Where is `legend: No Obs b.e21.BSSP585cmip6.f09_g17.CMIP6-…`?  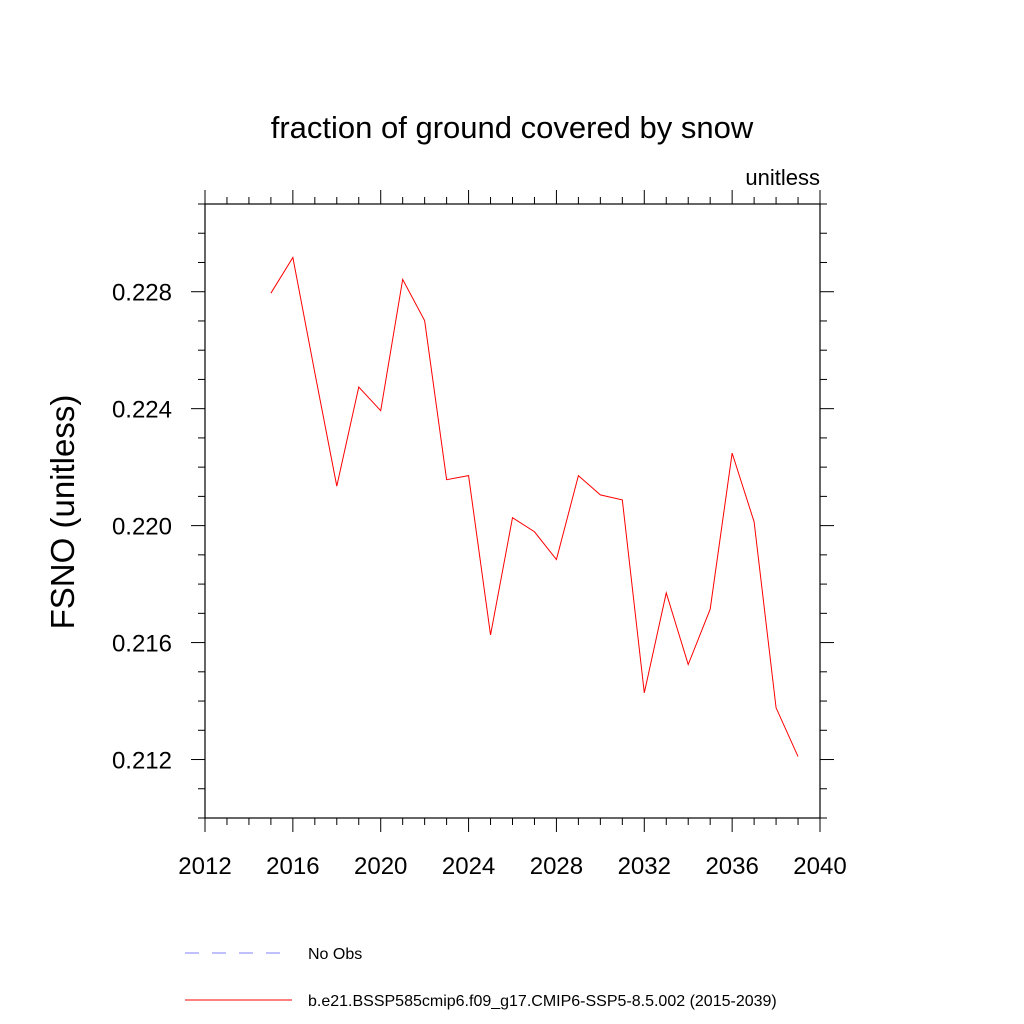
legend: No Obs b.e21.BSSP585cmip6.f09_g17.CMIP6-… is located at coordinates (481, 978).